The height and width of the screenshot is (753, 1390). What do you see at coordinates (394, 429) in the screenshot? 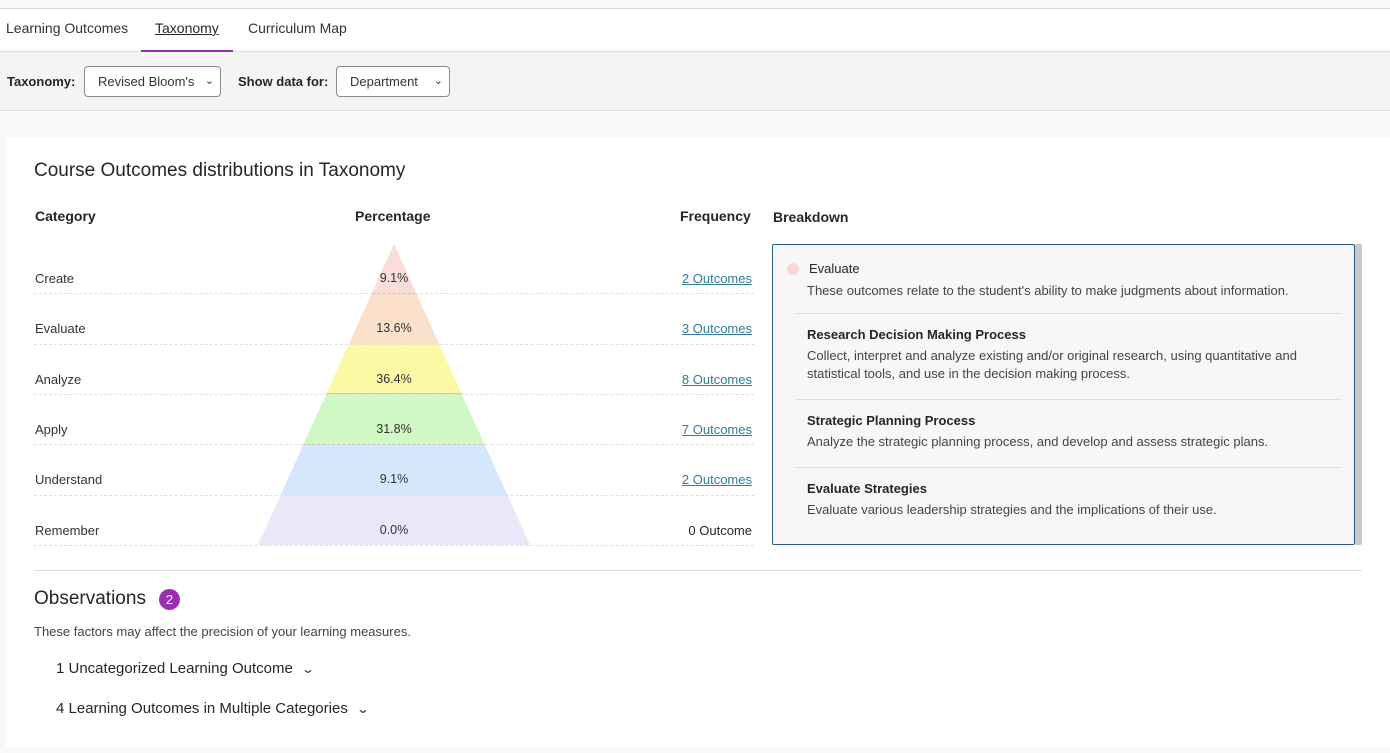
I see `percentage-value: 31.8%` at bounding box center [394, 429].